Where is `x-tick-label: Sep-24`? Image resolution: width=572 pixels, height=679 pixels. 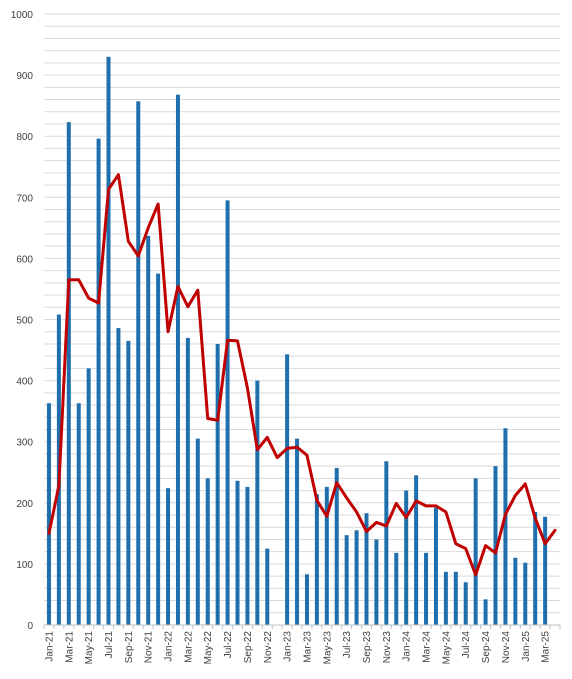
x-tick-label: Sep-24 is located at coordinates (486, 647).